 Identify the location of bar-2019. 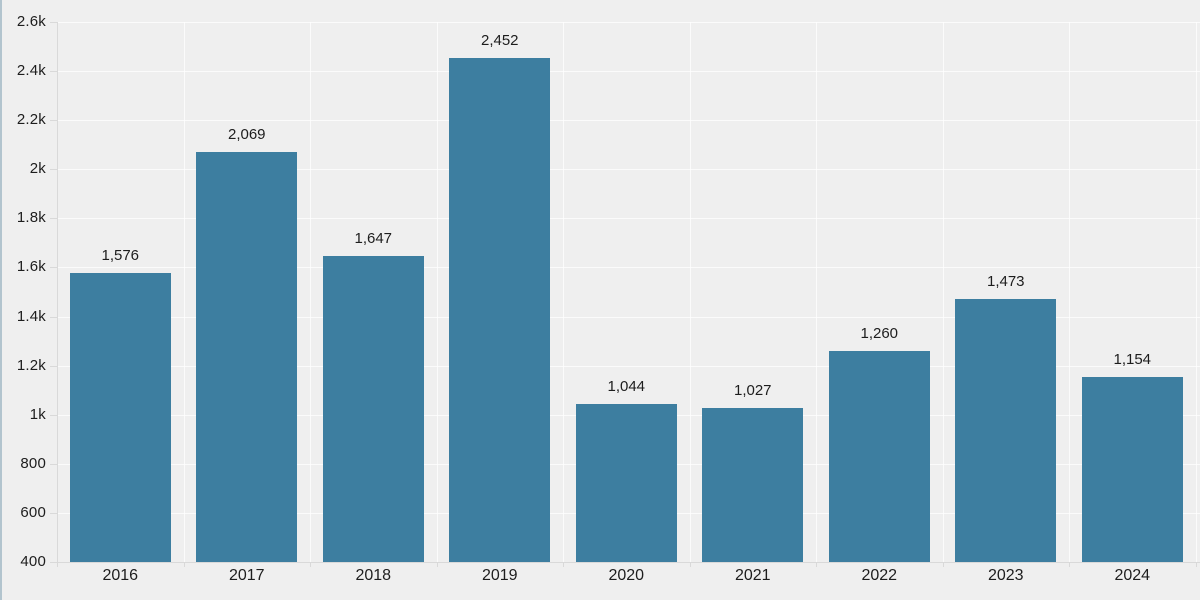
(500, 310).